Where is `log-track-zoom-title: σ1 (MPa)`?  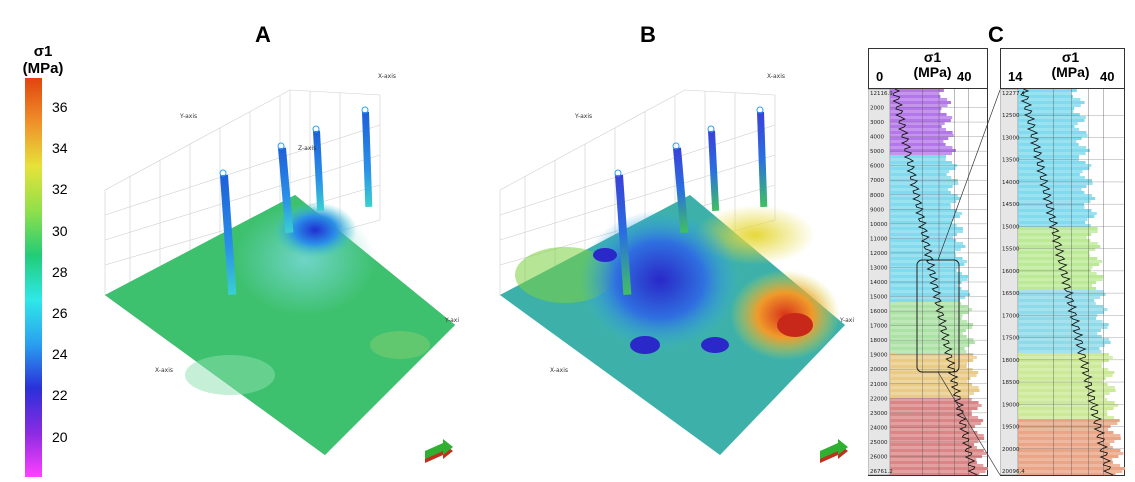 log-track-zoom-title: σ1 (MPa) is located at coordinates (1070, 65).